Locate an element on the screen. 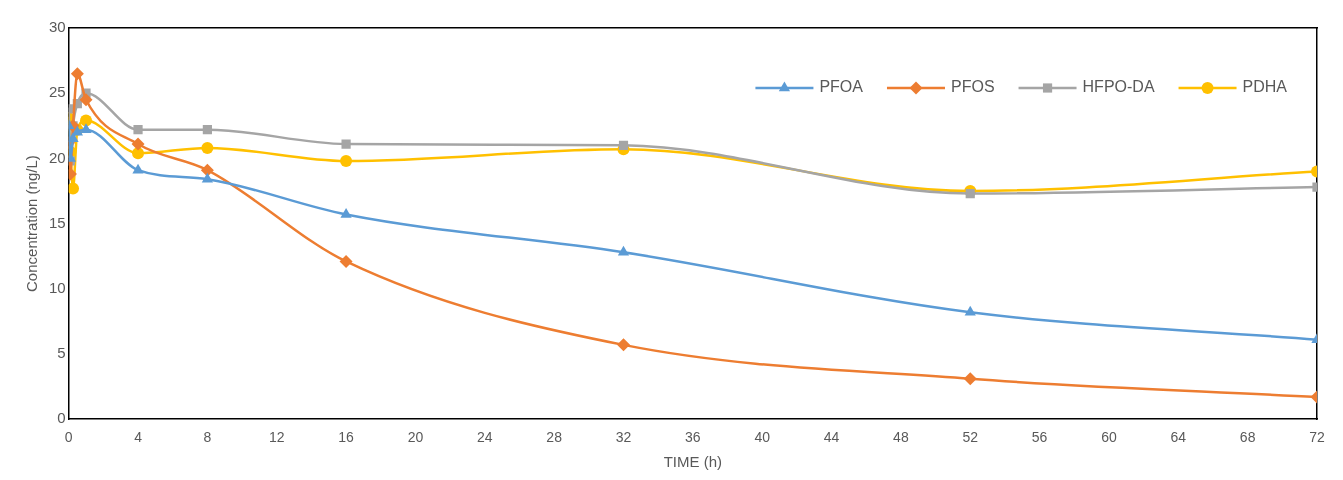 This screenshot has height=480, width=1343. x-tick-label: 32 is located at coordinates (623, 437).